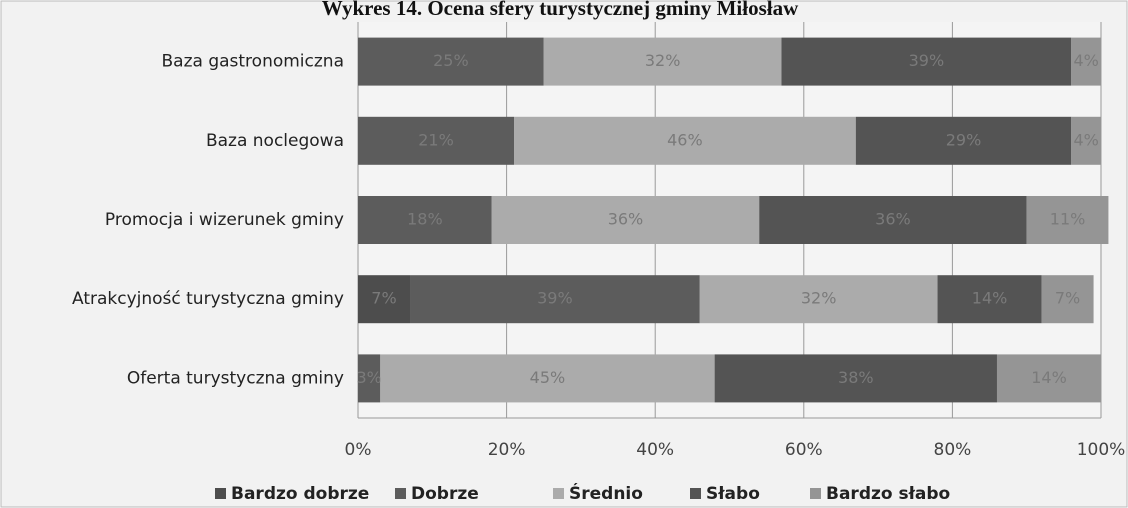 The width and height of the screenshot is (1128, 508). Describe the element at coordinates (253, 62) in the screenshot. I see `y-tick-label: Baza gastronomiczna` at that location.